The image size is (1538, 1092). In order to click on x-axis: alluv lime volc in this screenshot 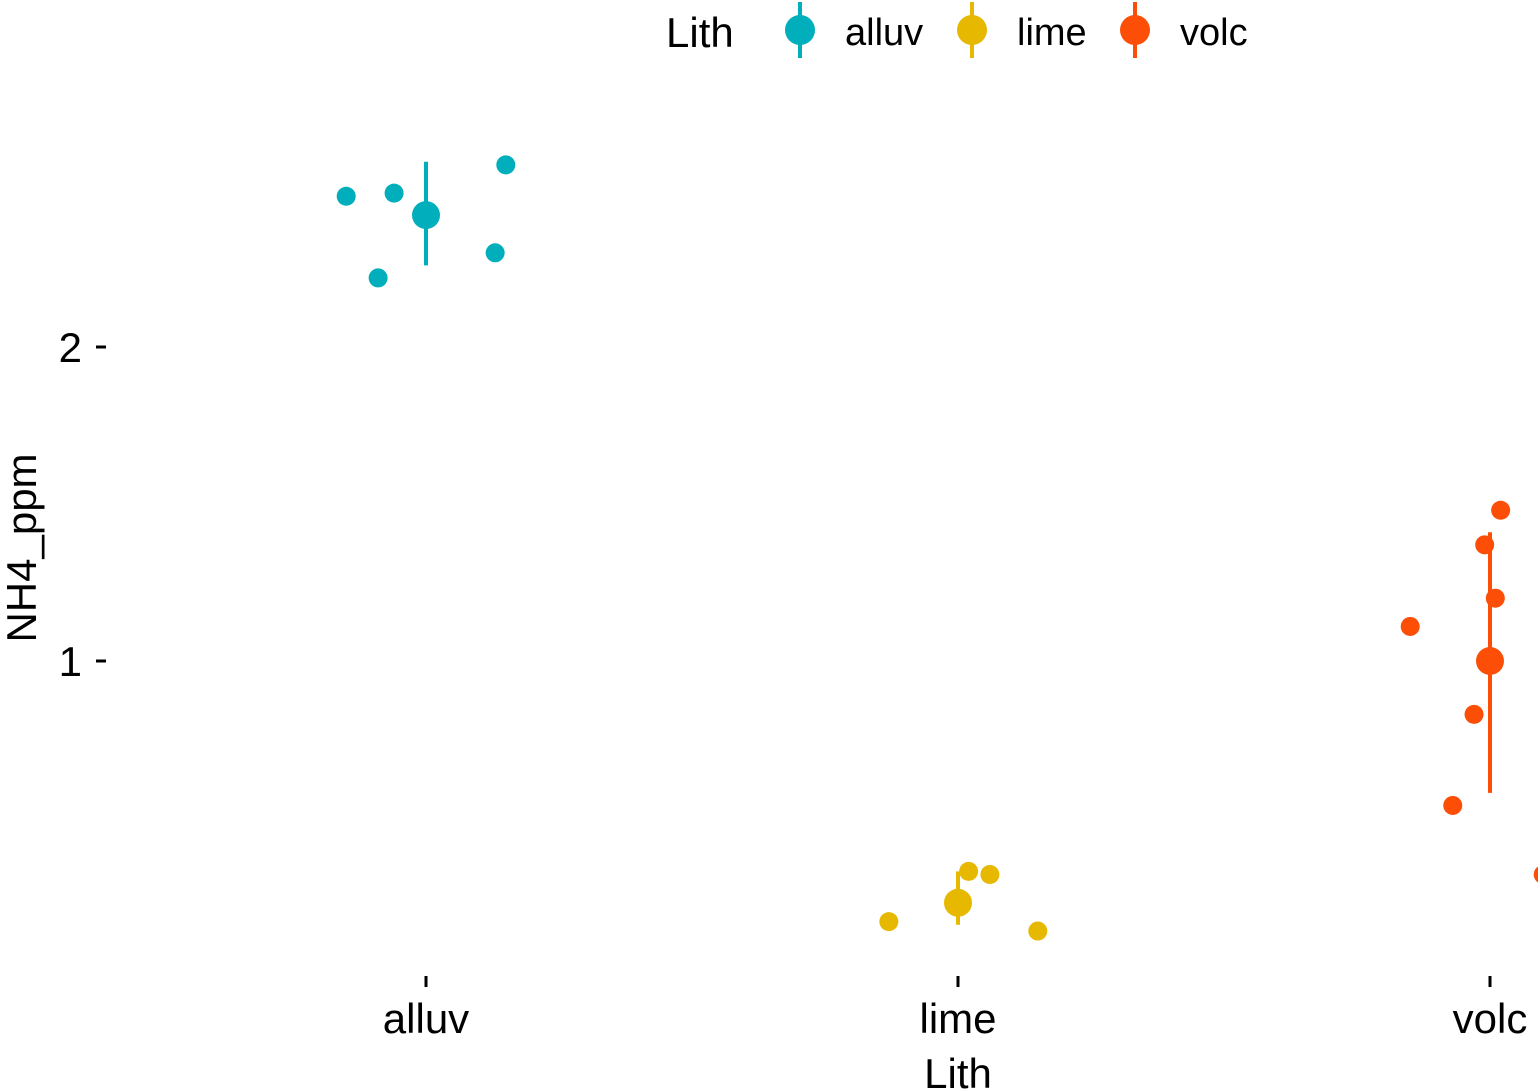, I will do `click(955, 1009)`.